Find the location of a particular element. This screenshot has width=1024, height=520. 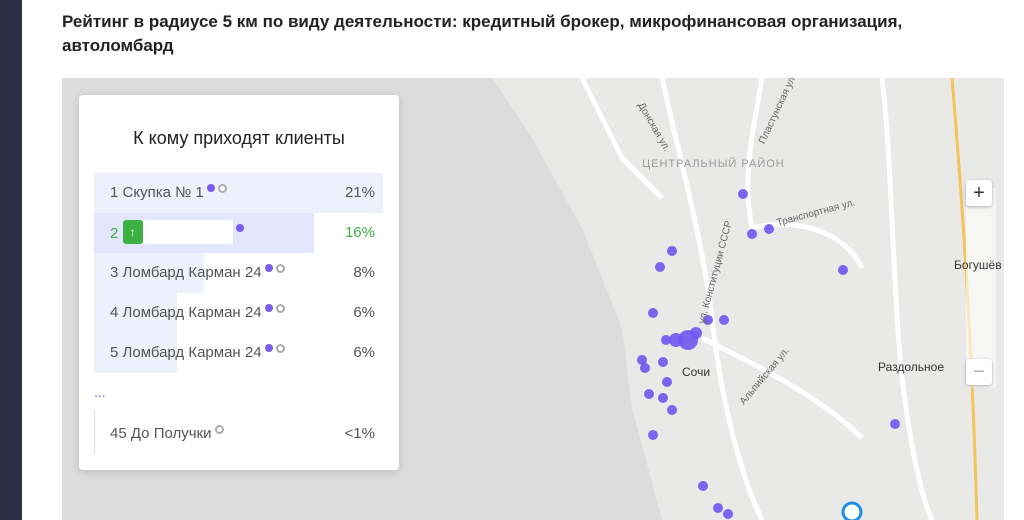

company-name: До Получки is located at coordinates (171, 433).